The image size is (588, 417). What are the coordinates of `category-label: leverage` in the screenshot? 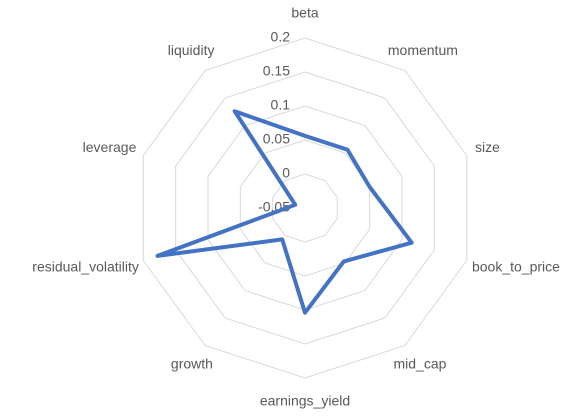 It's located at (110, 147).